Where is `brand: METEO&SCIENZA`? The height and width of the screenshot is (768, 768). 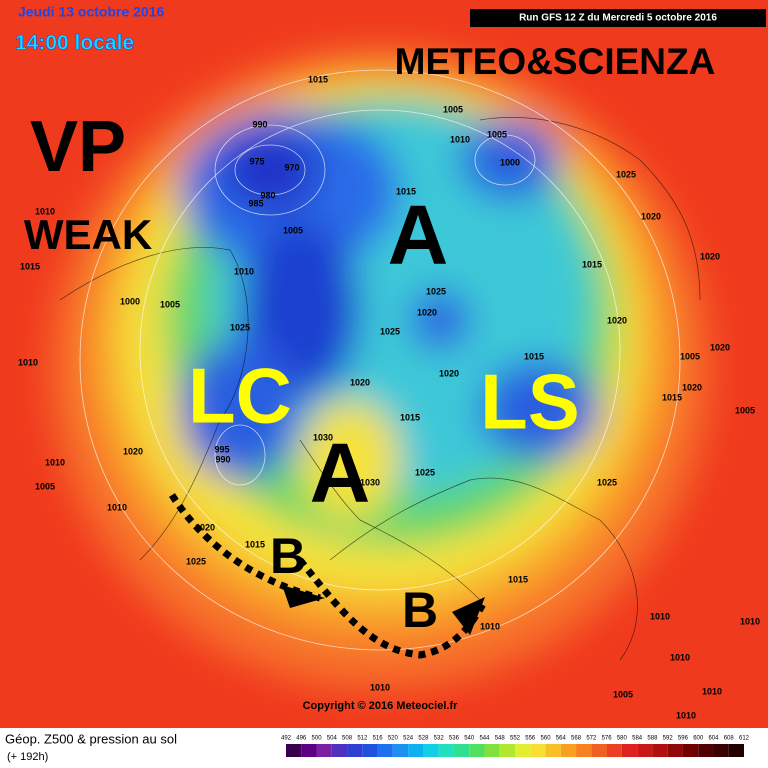
brand: METEO&SCIENZA is located at coordinates (555, 61).